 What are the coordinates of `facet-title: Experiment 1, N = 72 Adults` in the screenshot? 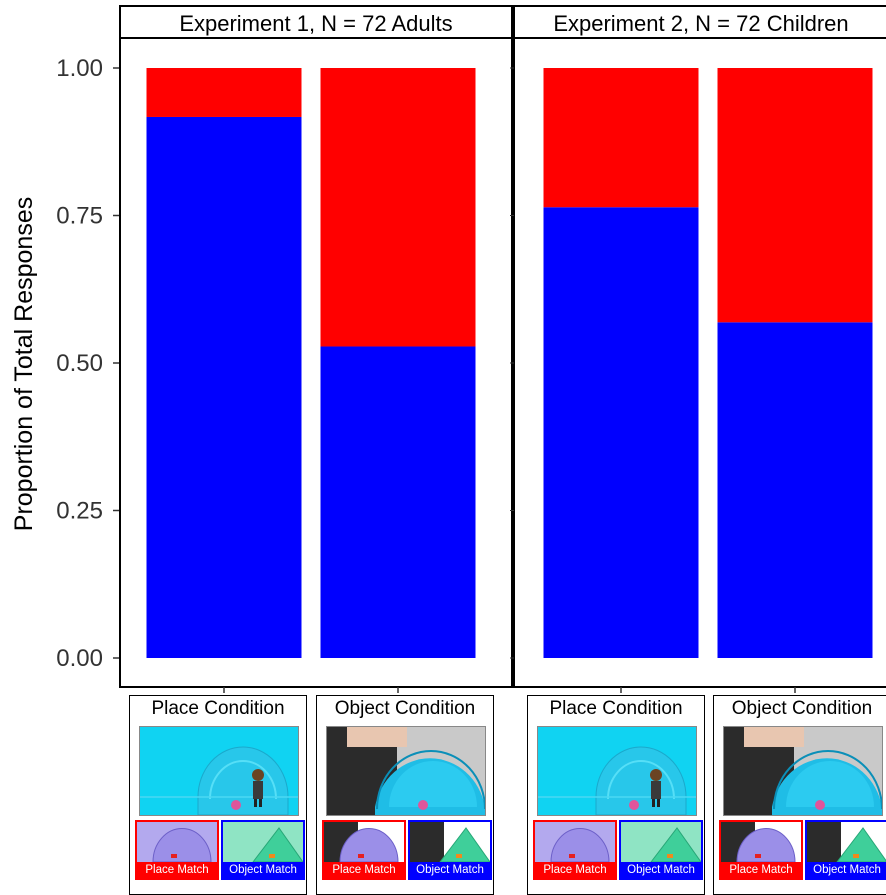 It's located at (315, 23).